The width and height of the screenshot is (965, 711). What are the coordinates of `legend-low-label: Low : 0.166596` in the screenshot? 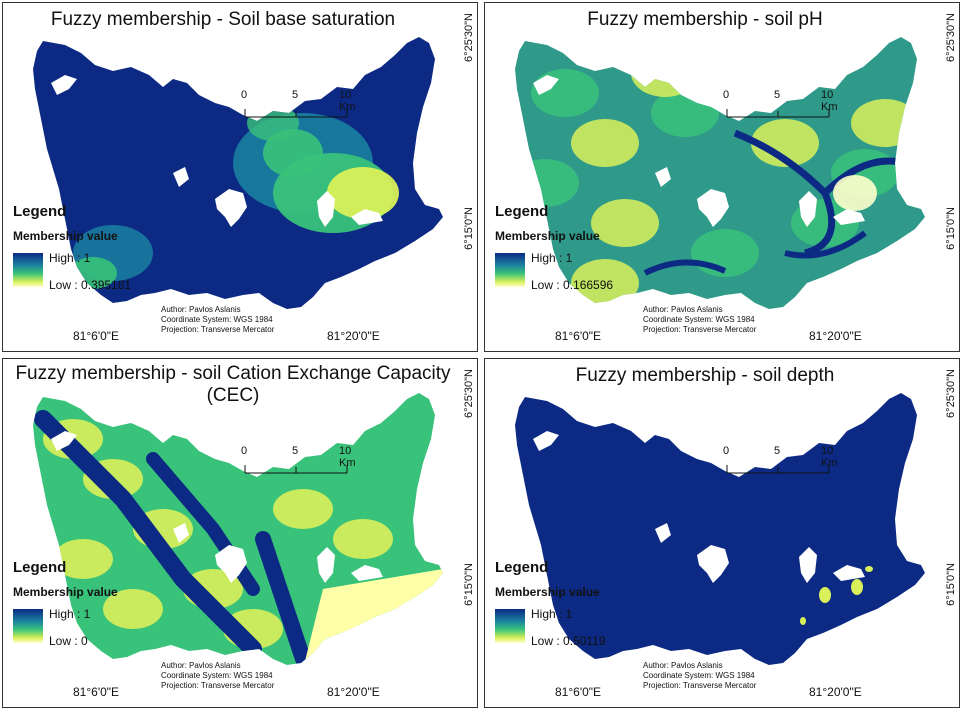 It's located at (572, 285).